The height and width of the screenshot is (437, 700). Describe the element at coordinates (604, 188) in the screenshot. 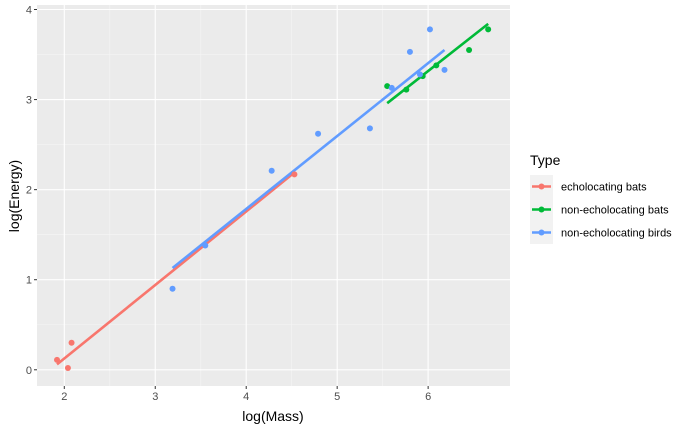

I see `legend-label: echolocating bats` at that location.